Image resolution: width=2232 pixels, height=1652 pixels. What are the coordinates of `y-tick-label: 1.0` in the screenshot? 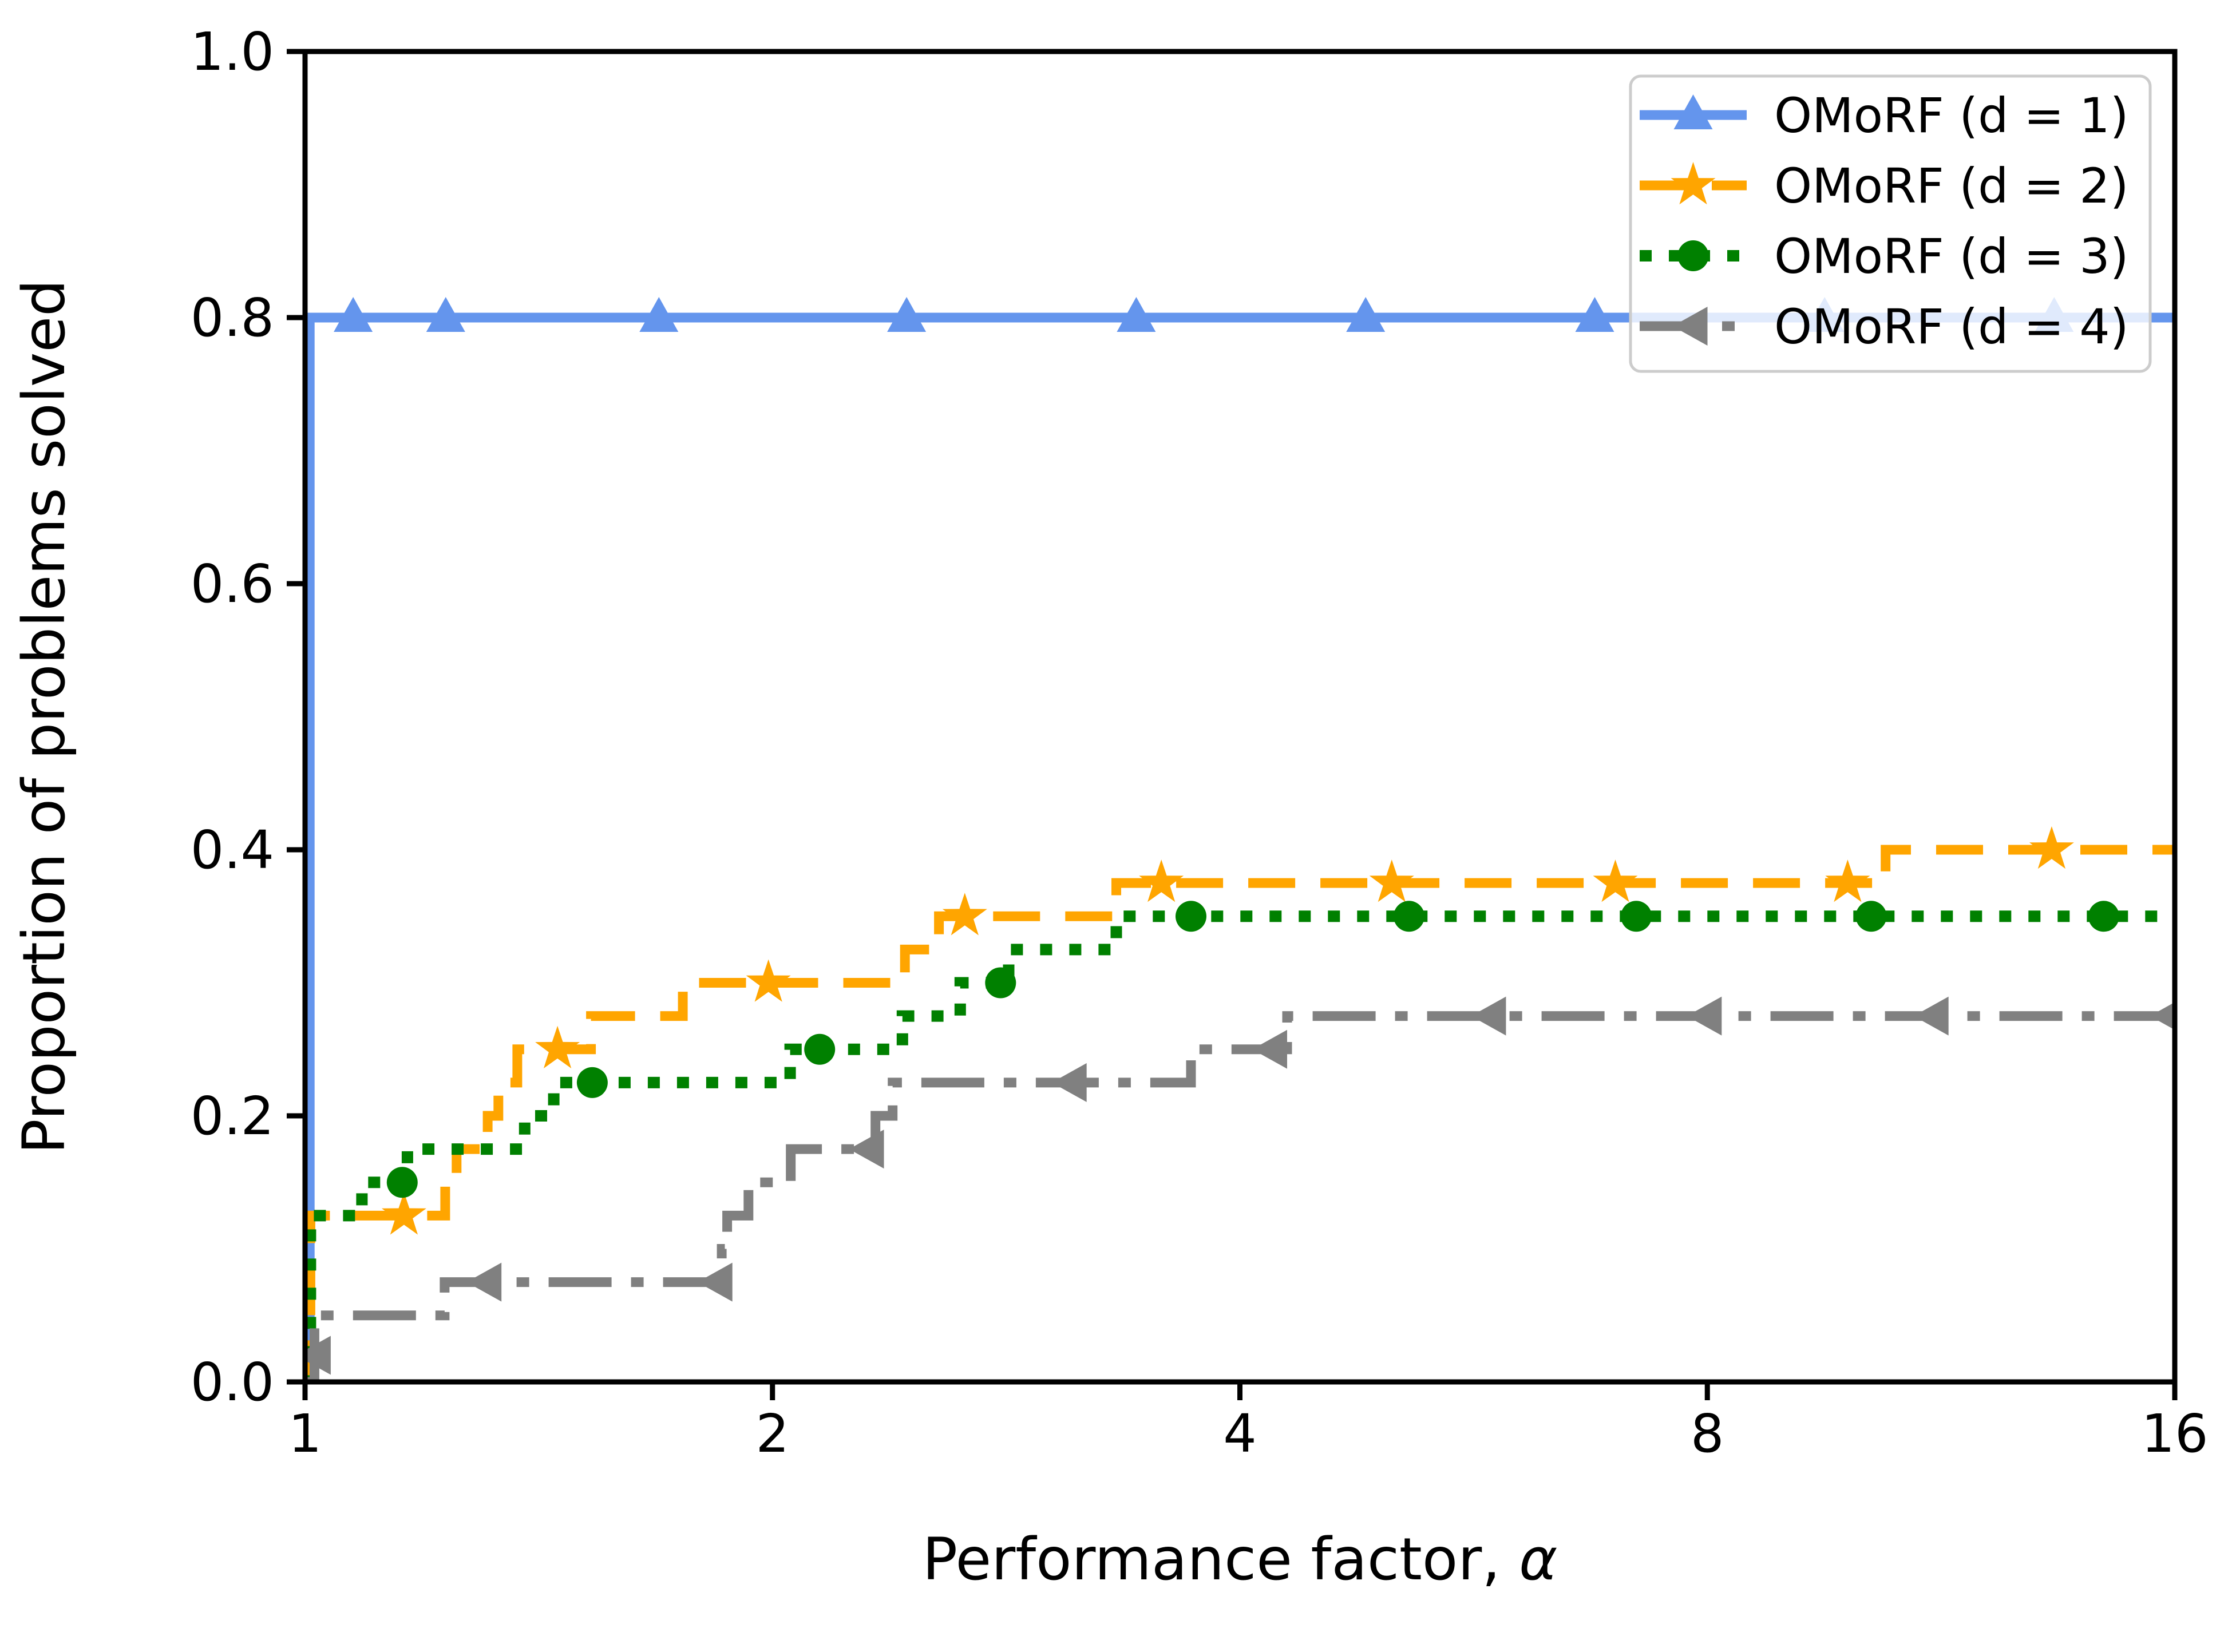 It's located at (232, 52).